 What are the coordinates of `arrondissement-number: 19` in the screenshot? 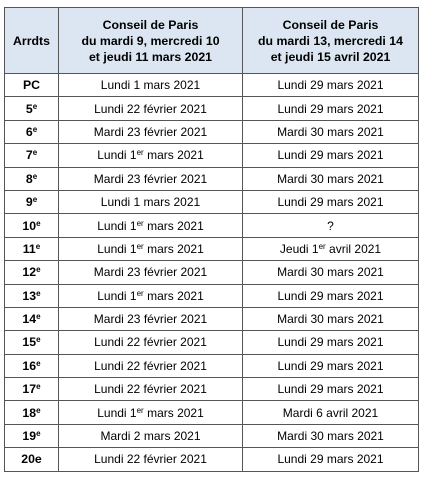 It's located at (29, 436).